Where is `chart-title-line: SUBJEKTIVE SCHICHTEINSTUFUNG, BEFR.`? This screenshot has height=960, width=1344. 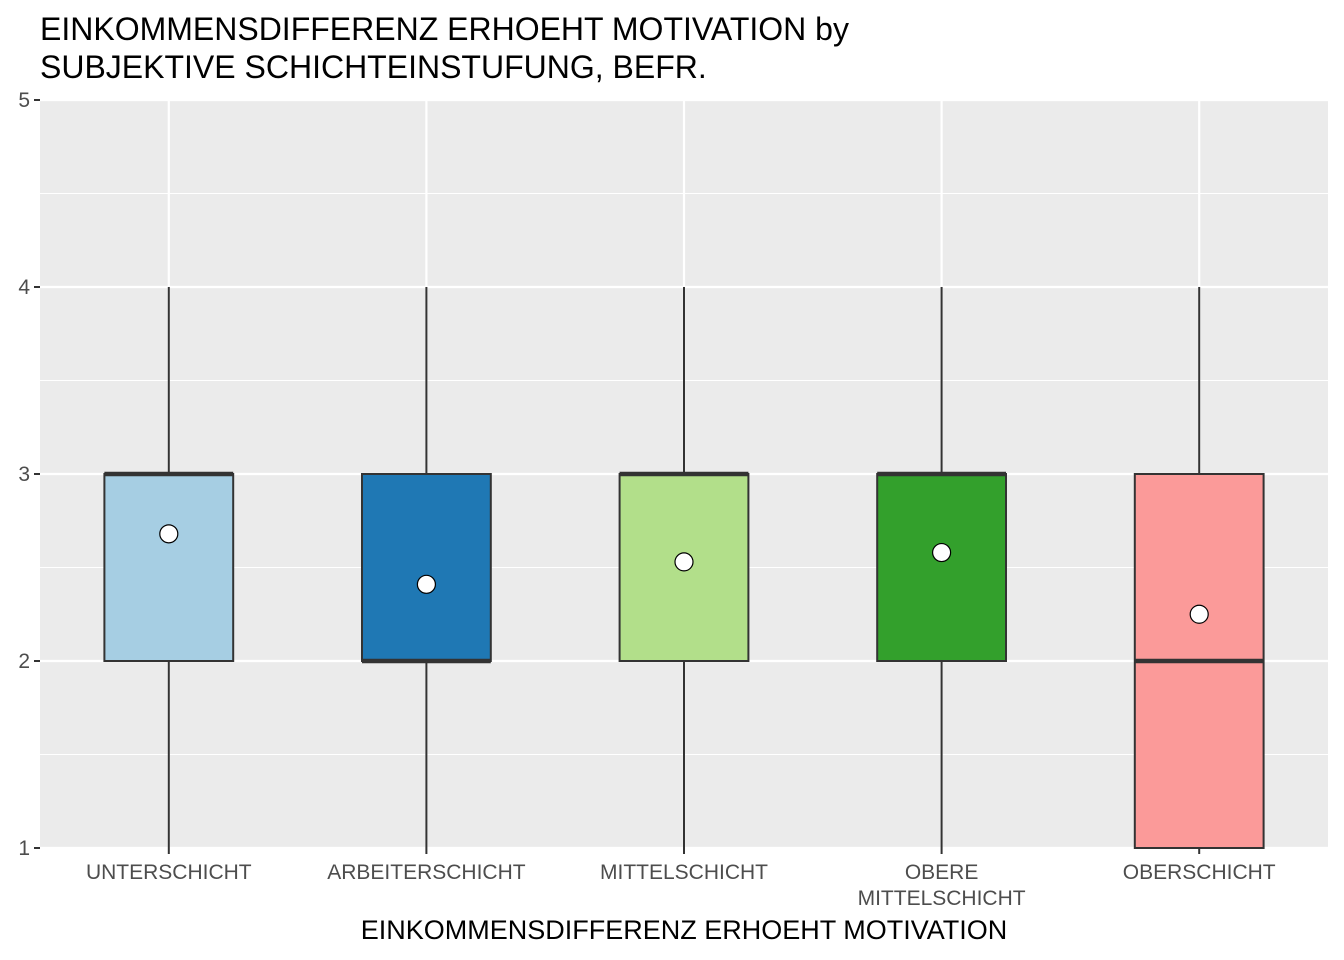
chart-title-line: SUBJEKTIVE SCHICHTEINSTUFUNG, BEFR. is located at coordinates (373, 67).